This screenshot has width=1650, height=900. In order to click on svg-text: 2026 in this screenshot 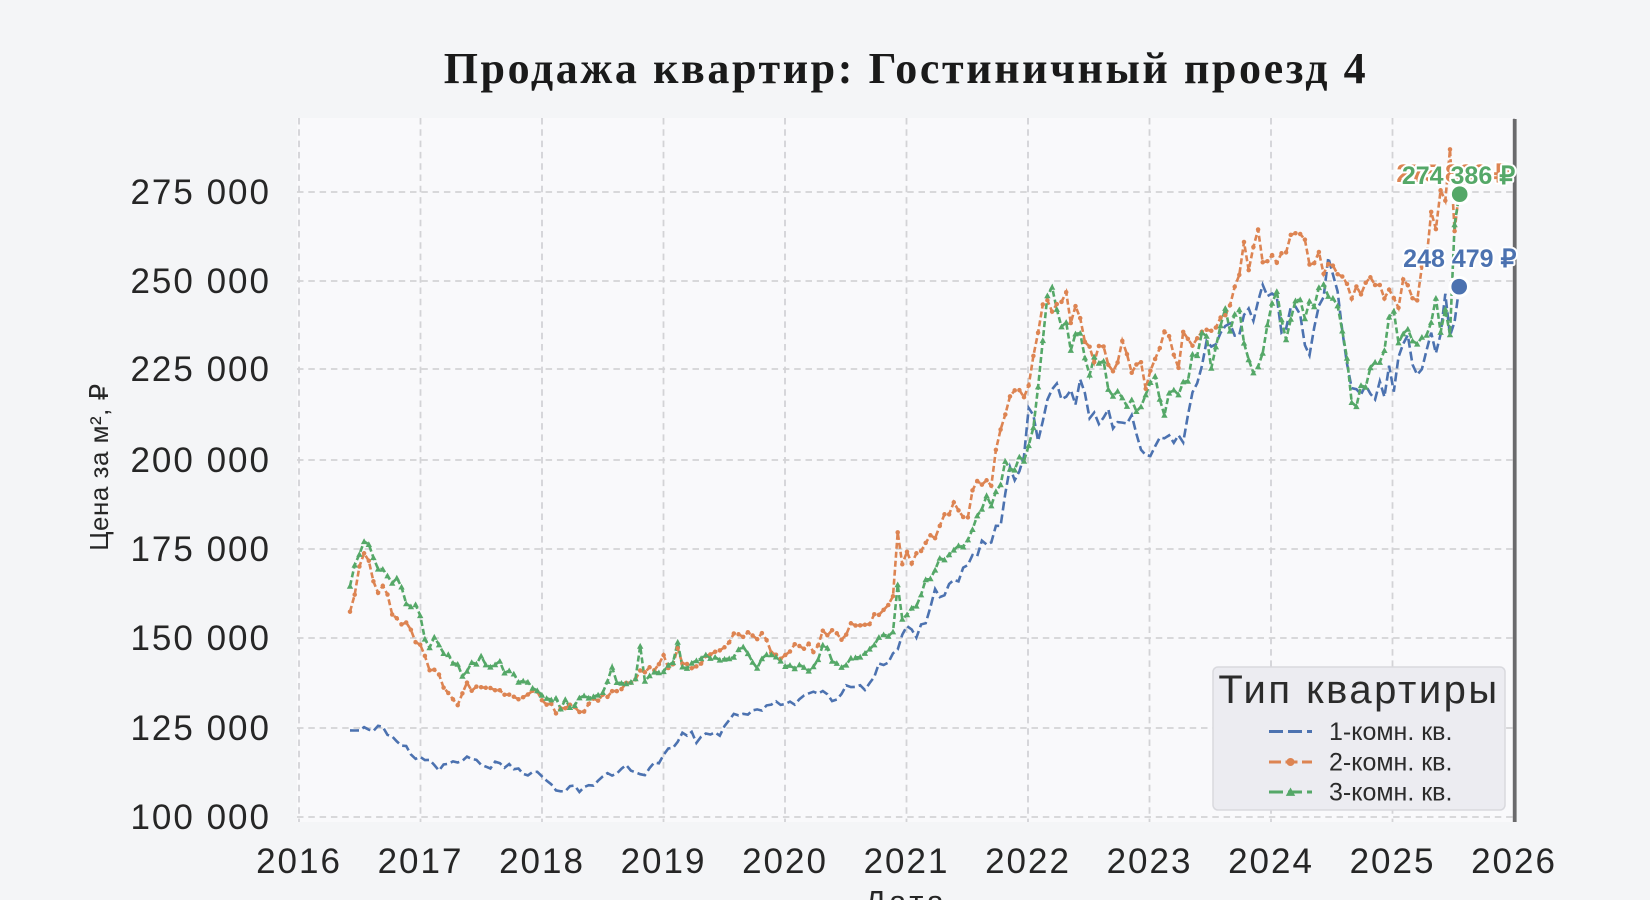, I will do `click(1514, 861)`.